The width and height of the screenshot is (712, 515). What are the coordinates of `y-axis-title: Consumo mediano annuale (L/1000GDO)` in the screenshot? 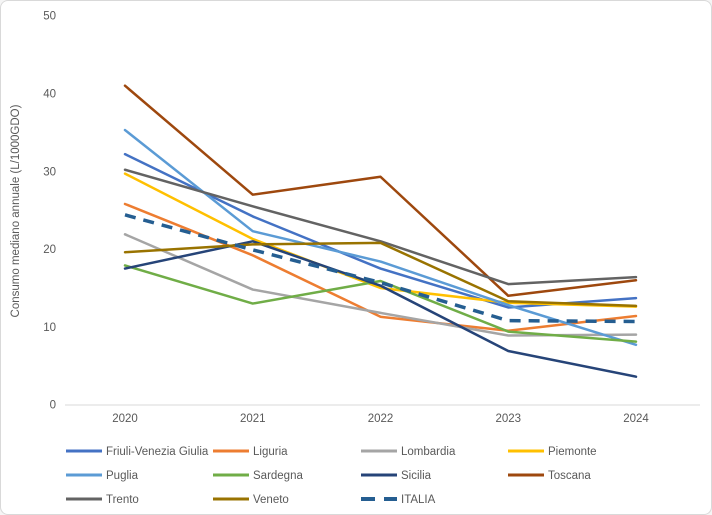 It's located at (16, 210).